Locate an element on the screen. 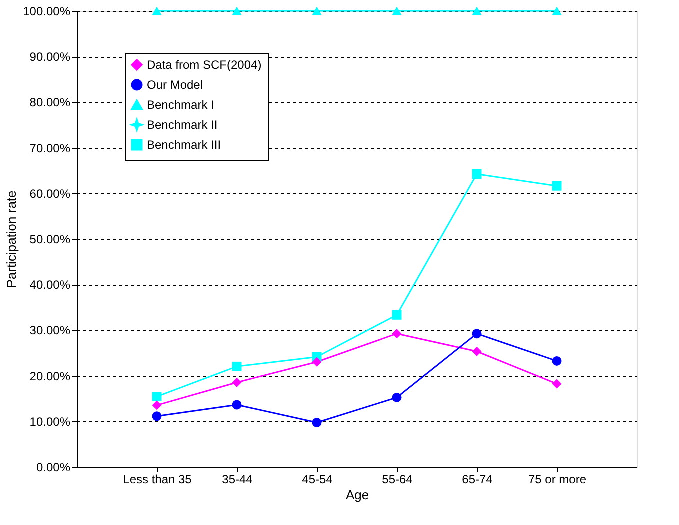 Image resolution: width=679 pixels, height=525 pixels. x-axis-title: Age is located at coordinates (358, 495).